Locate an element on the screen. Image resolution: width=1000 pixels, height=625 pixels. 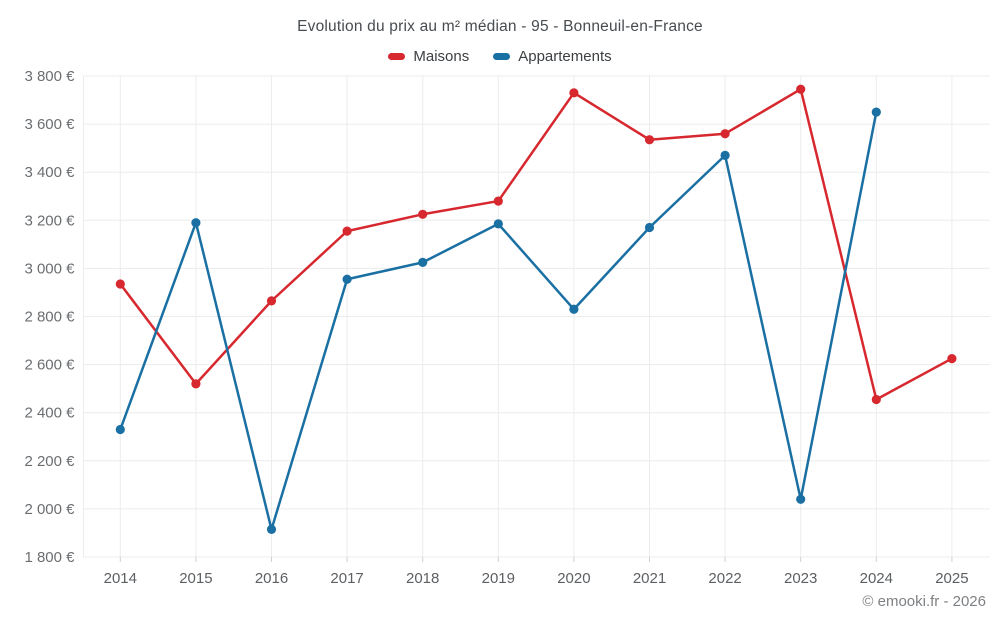
y-axis-label: 2 000 € is located at coordinates (49, 509).